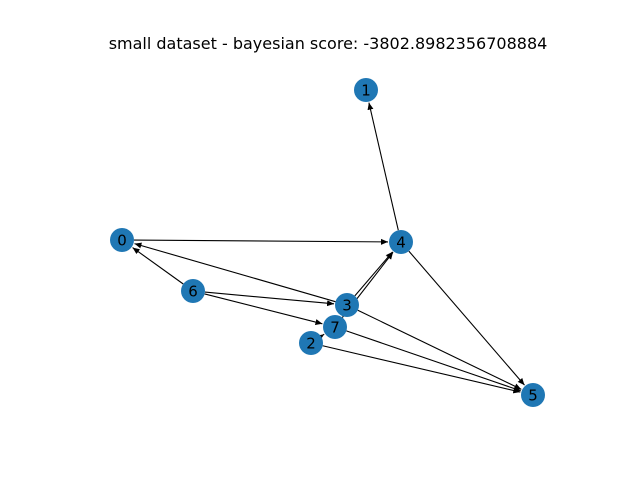 The image size is (640, 480). I want to click on node-6: 6, so click(193, 291).